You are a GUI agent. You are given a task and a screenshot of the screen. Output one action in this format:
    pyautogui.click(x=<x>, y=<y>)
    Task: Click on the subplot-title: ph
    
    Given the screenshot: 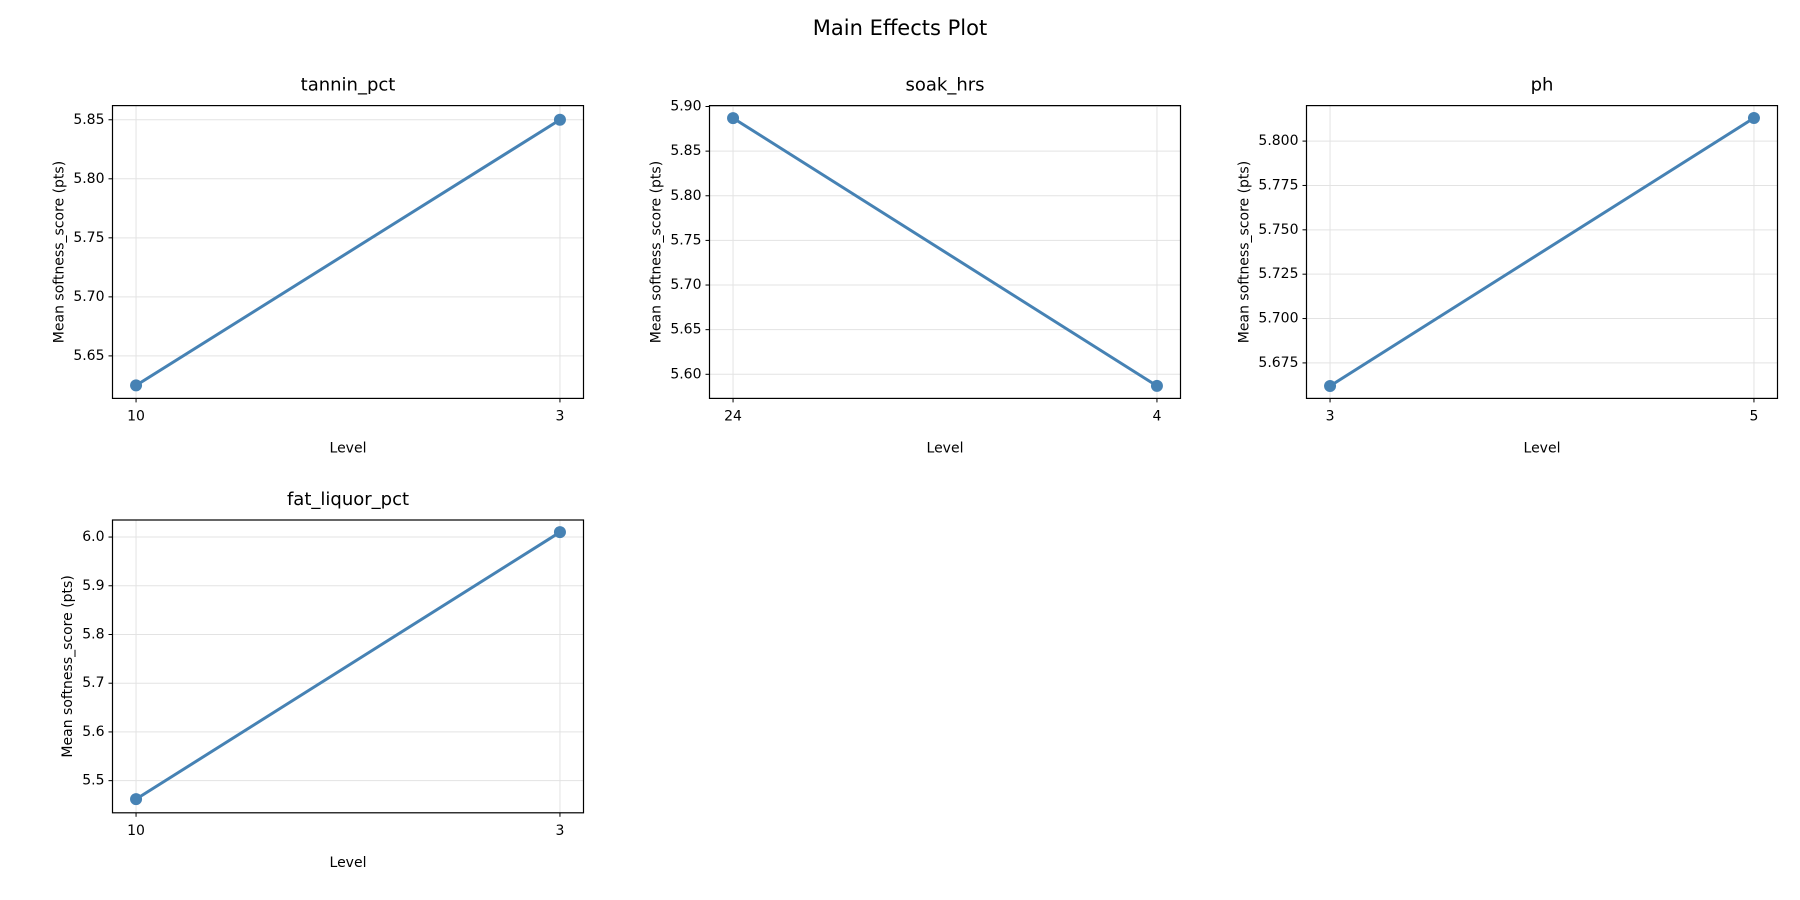 What is the action you would take?
    pyautogui.click(x=1542, y=85)
    